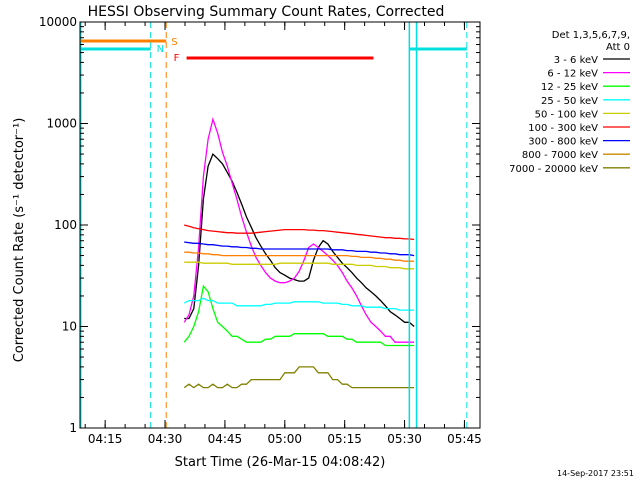  What do you see at coordinates (618, 47) in the screenshot?
I see `legend-header: Att 0` at bounding box center [618, 47].